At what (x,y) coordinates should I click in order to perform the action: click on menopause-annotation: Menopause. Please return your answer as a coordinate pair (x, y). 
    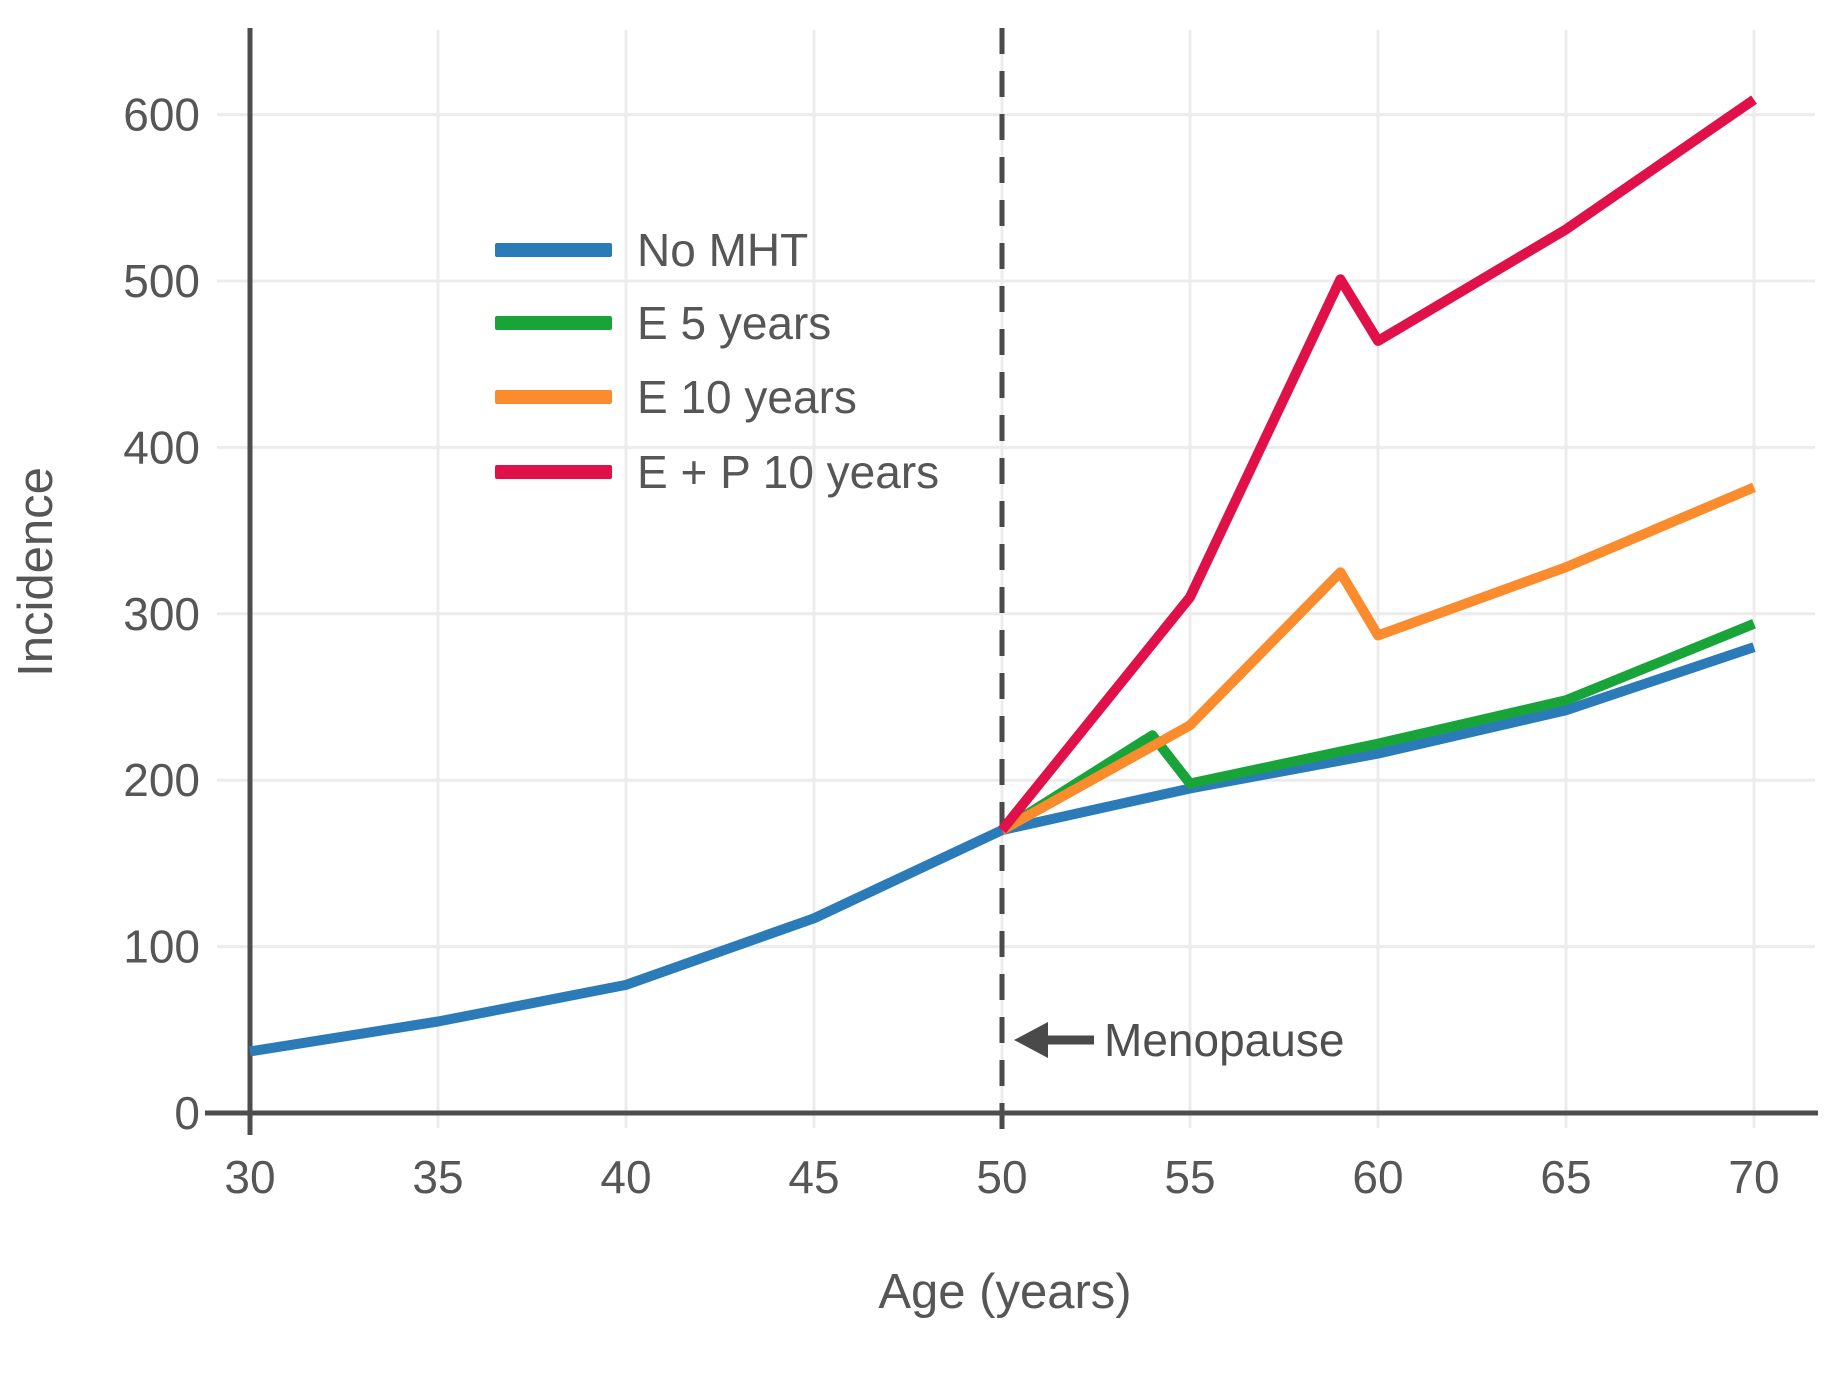
    Looking at the image, I should click on (1179, 1040).